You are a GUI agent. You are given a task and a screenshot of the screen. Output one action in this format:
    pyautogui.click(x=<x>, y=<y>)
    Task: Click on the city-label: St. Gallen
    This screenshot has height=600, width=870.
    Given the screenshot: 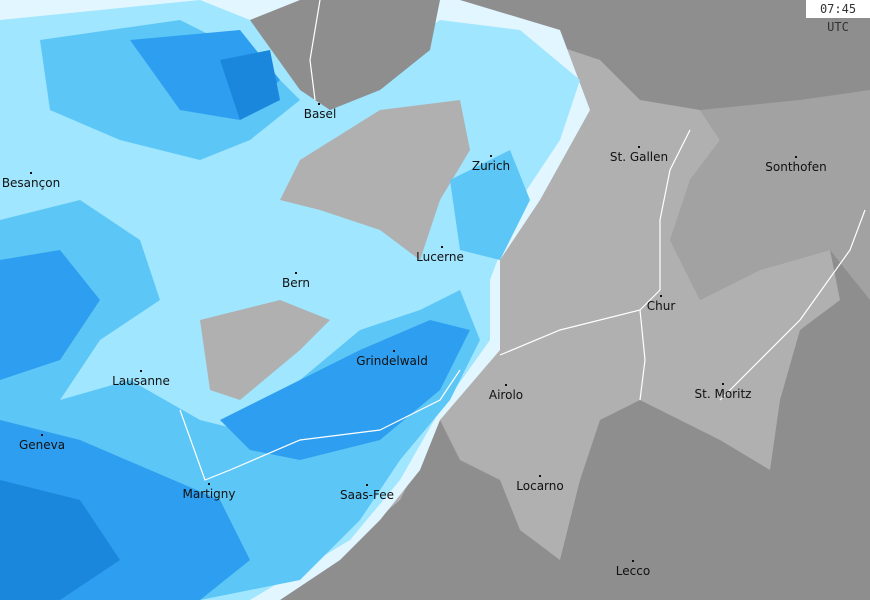 What is the action you would take?
    pyautogui.click(x=639, y=157)
    